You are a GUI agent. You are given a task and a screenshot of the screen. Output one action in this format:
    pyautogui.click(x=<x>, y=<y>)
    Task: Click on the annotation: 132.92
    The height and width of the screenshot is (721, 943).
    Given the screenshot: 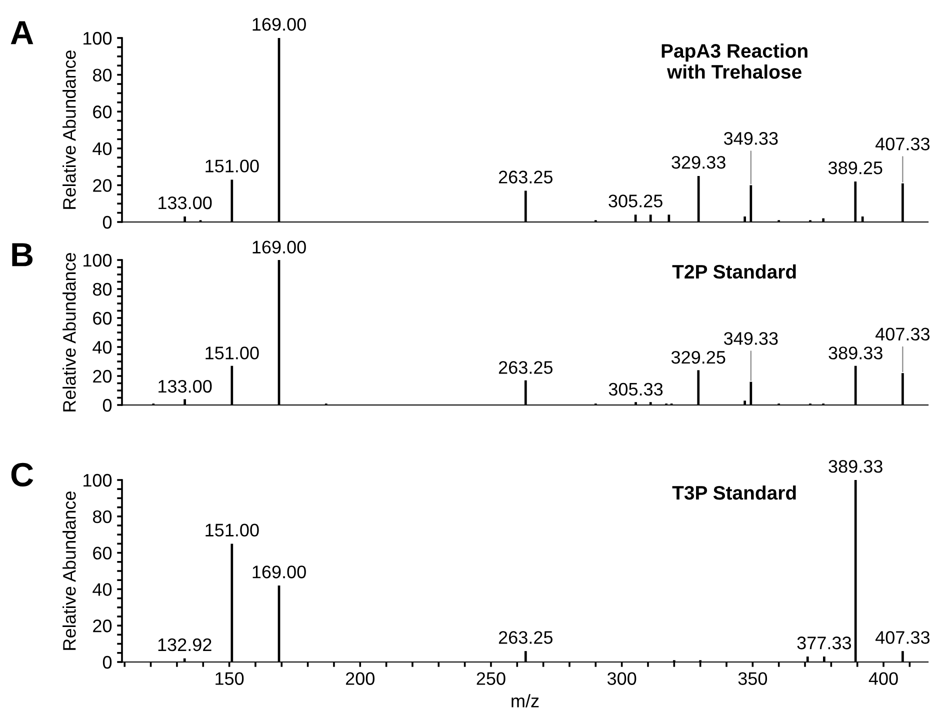 What is the action you would take?
    pyautogui.click(x=185, y=645)
    